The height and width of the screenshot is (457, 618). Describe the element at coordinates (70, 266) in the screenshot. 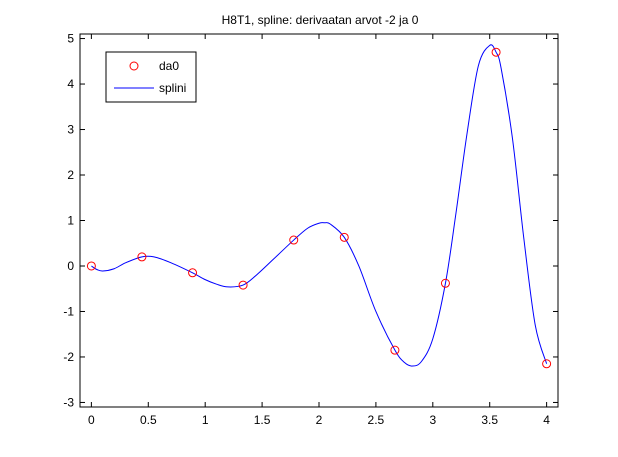

I see `y-tick-label: 0` at that location.